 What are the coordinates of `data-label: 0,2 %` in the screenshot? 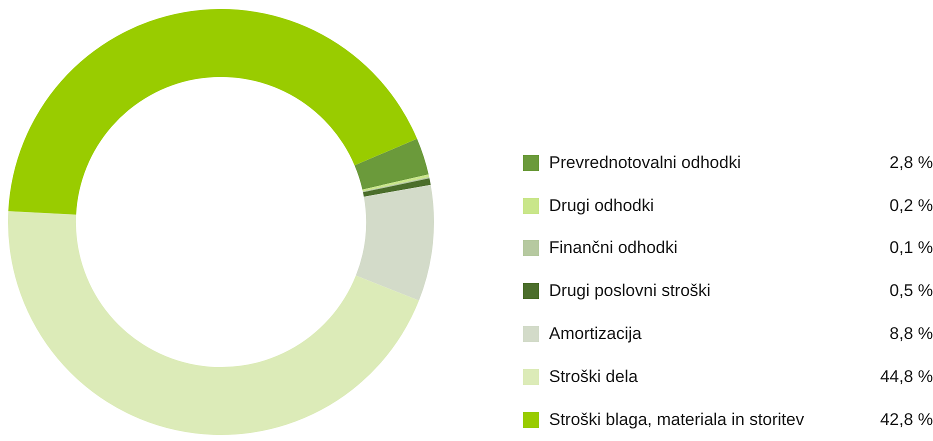 It's located at (911, 206).